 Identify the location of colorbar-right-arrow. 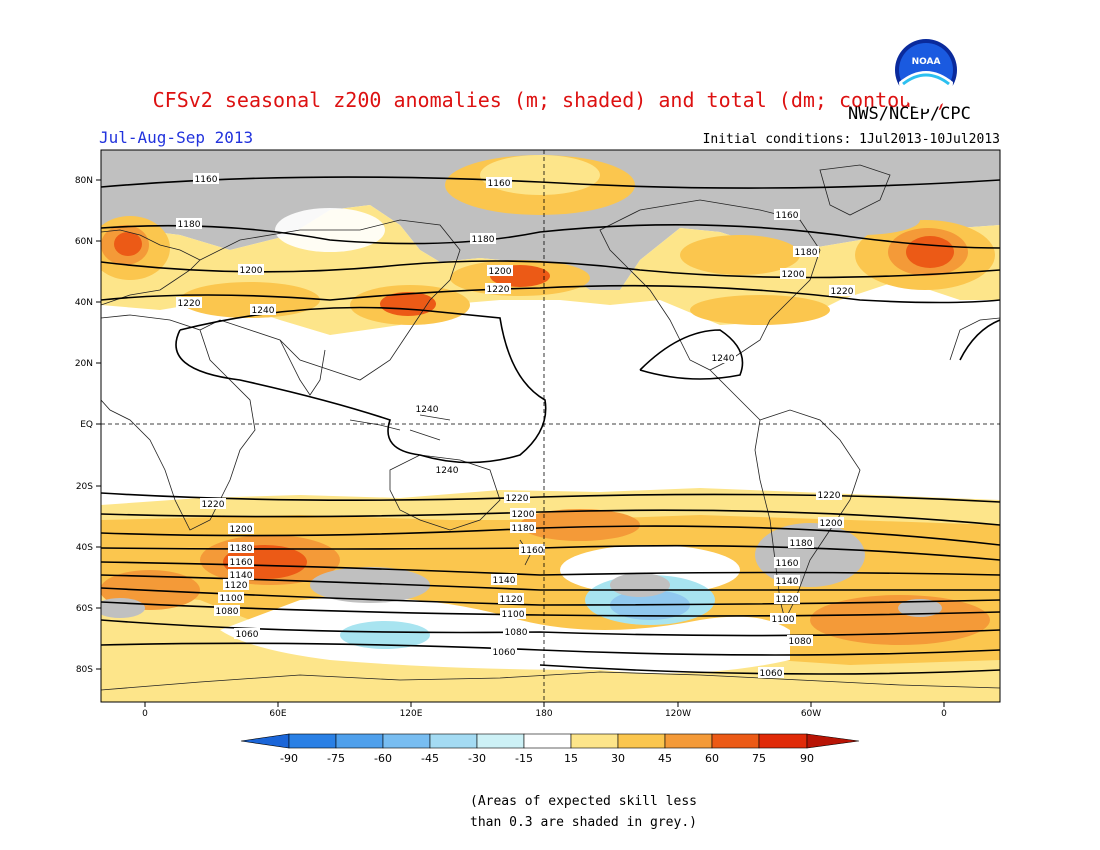
(833, 741).